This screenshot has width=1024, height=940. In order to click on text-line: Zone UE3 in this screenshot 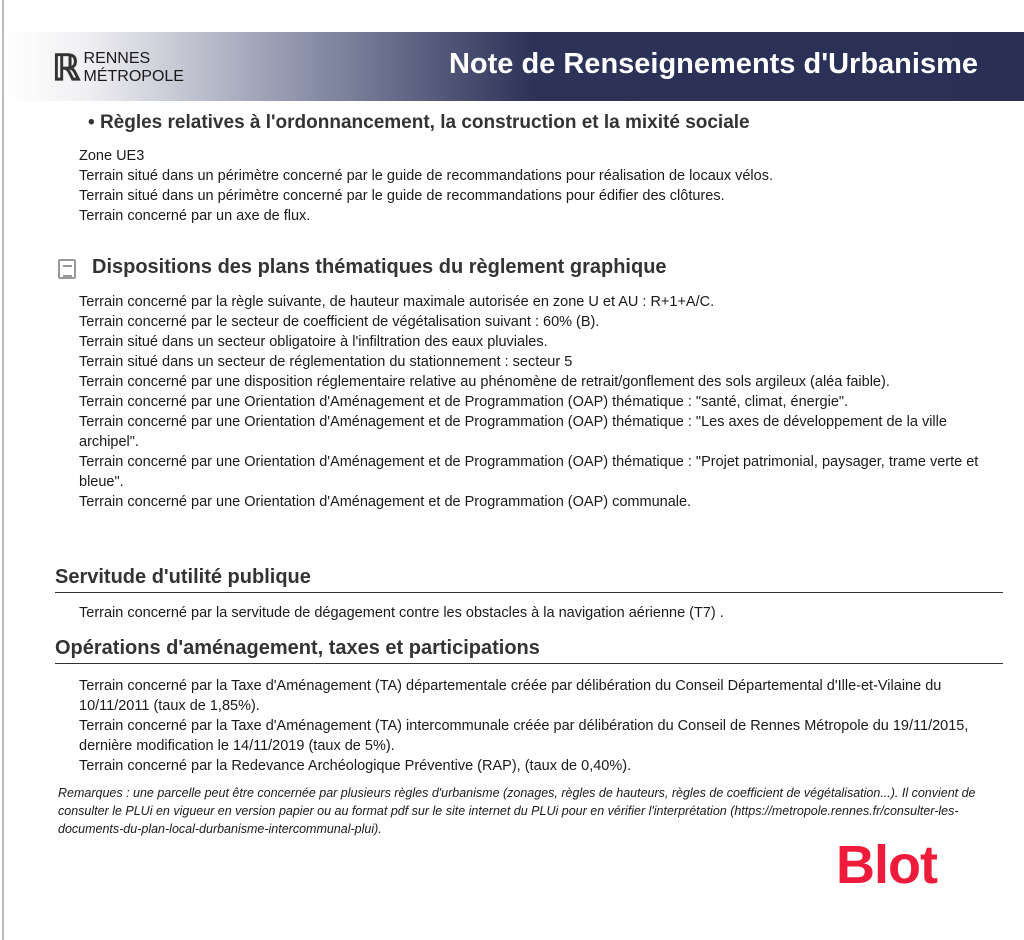, I will do `click(112, 156)`.